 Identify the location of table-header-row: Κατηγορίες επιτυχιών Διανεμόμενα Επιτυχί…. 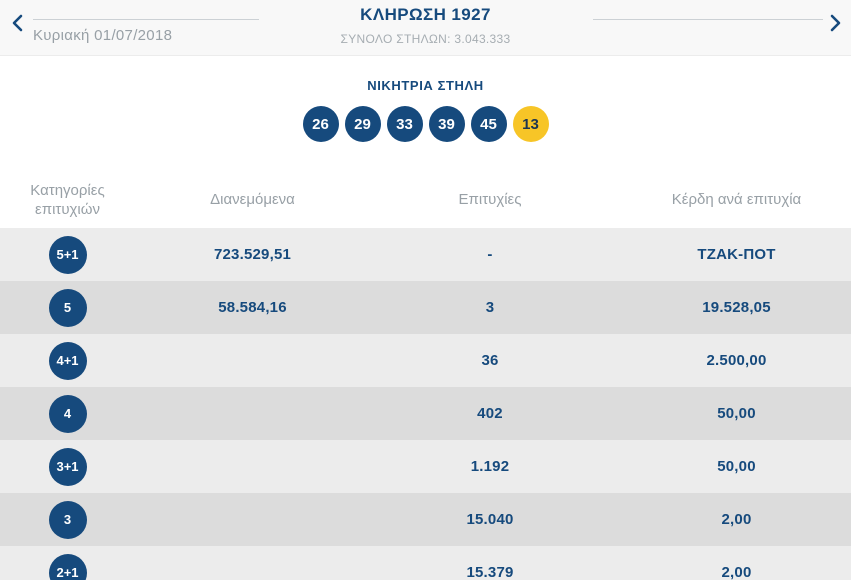
(425, 199).